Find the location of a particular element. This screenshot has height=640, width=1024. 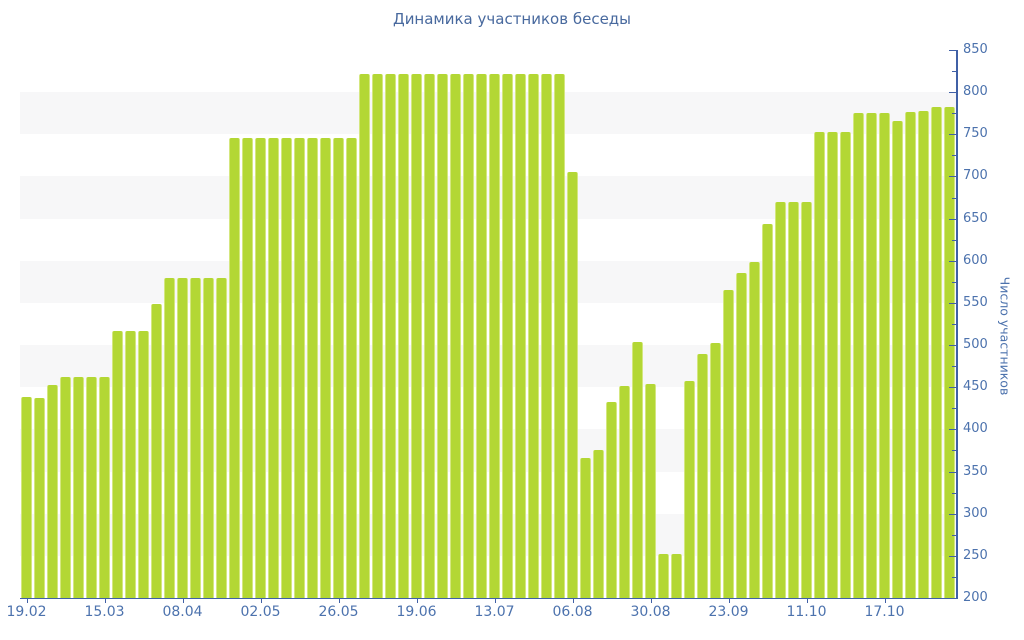

x-tick-label: 30.08 is located at coordinates (650, 612).